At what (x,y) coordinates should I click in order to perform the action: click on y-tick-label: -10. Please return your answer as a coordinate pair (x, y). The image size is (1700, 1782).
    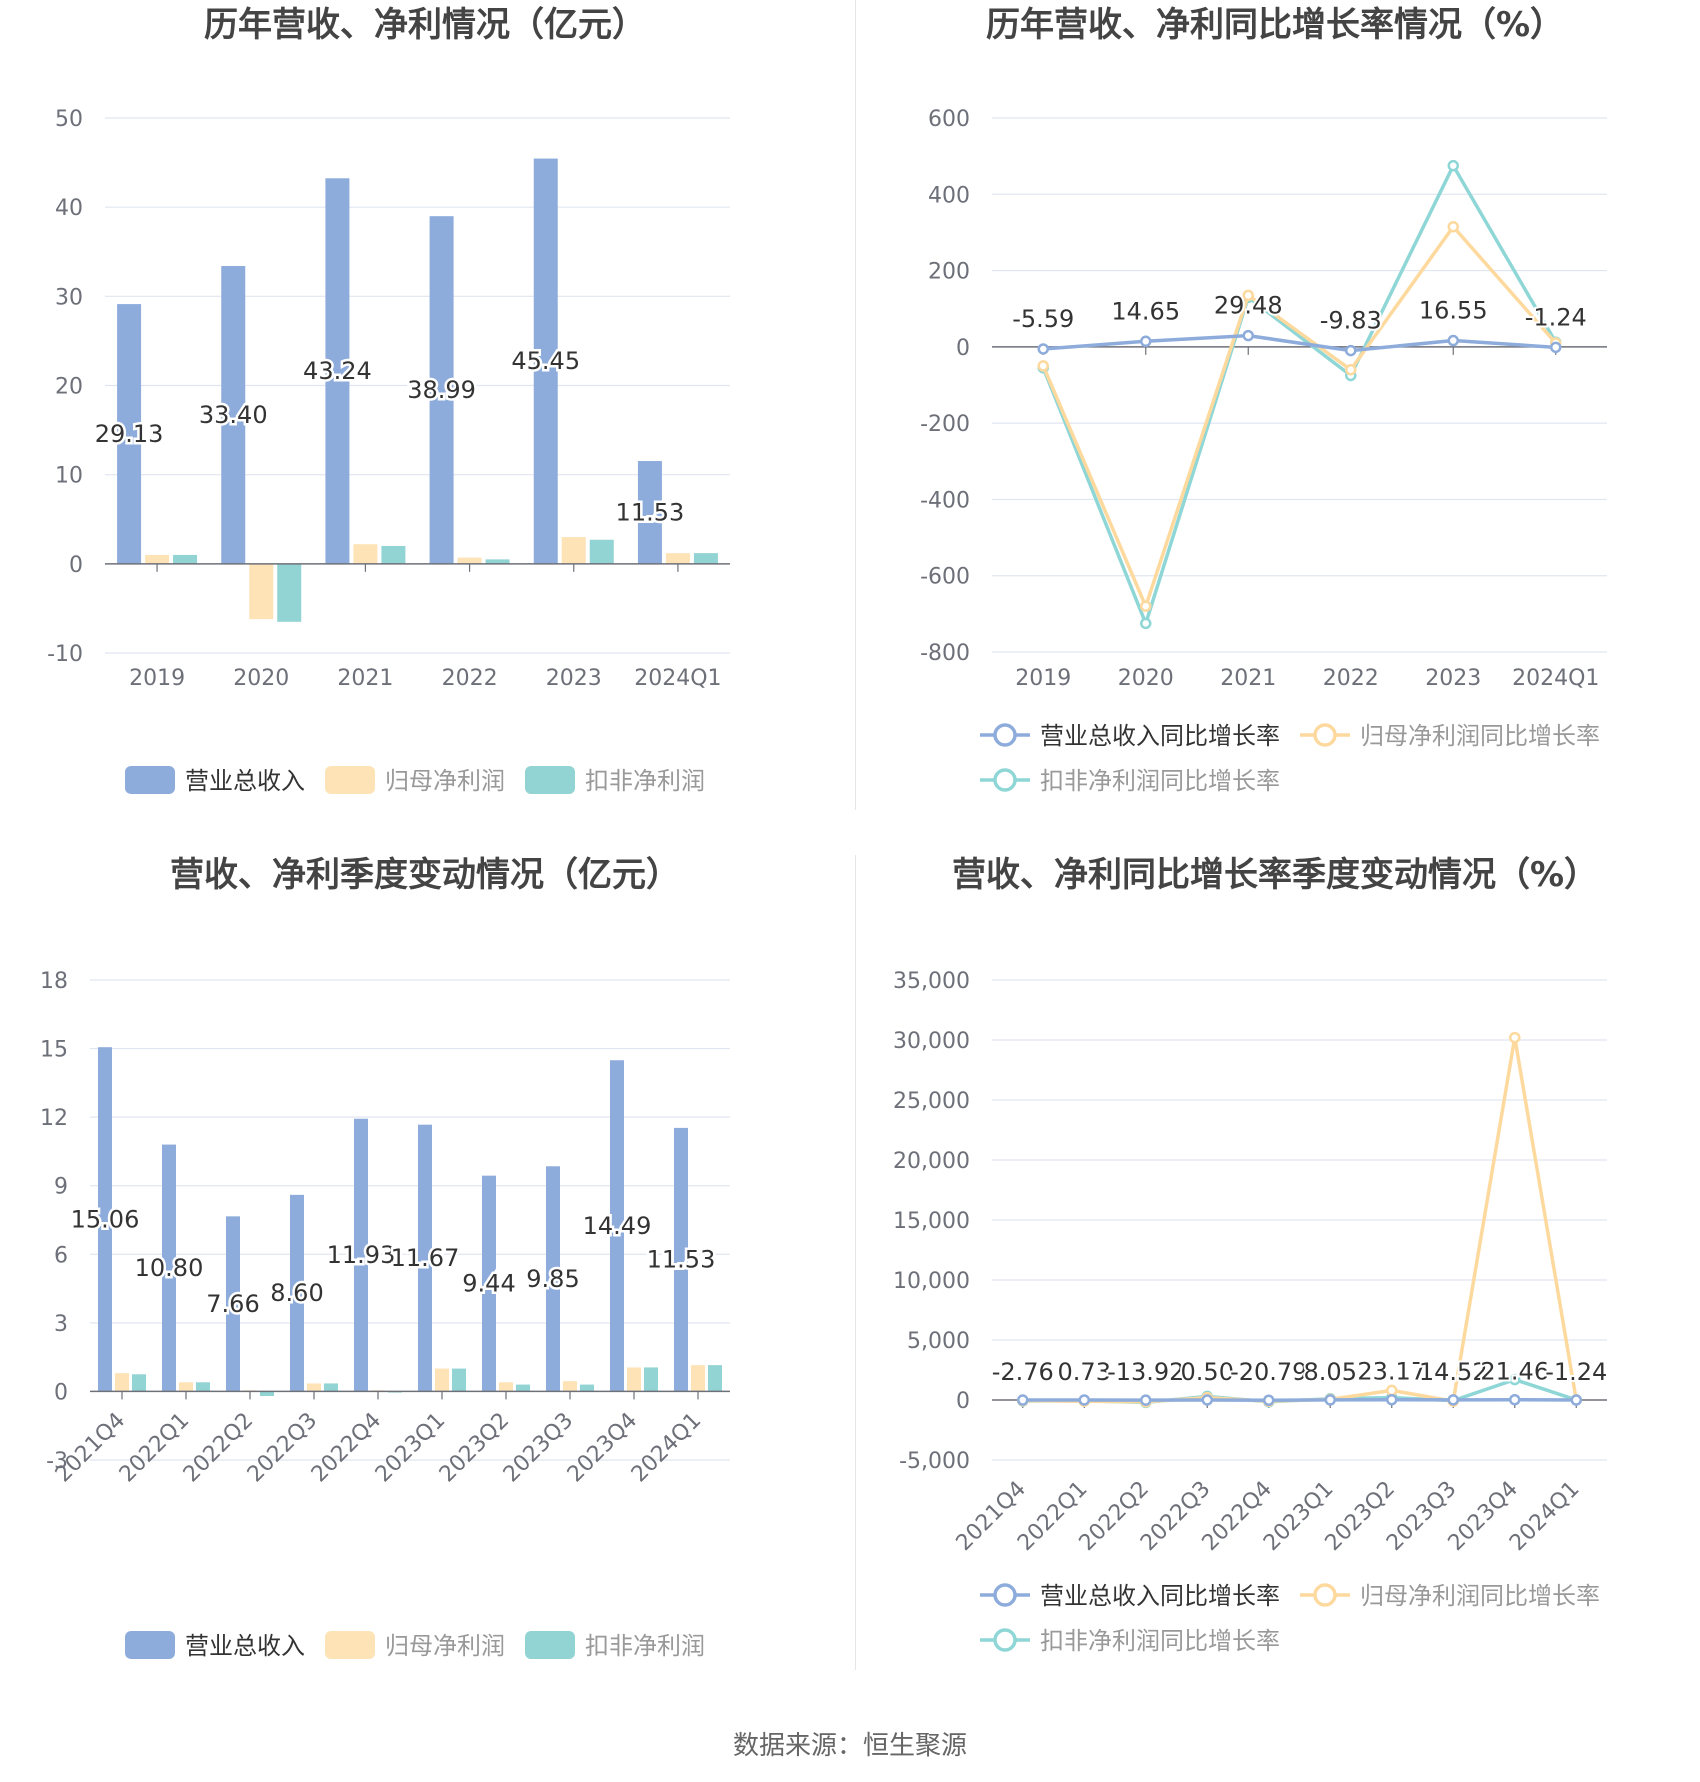
    Looking at the image, I should click on (65, 654).